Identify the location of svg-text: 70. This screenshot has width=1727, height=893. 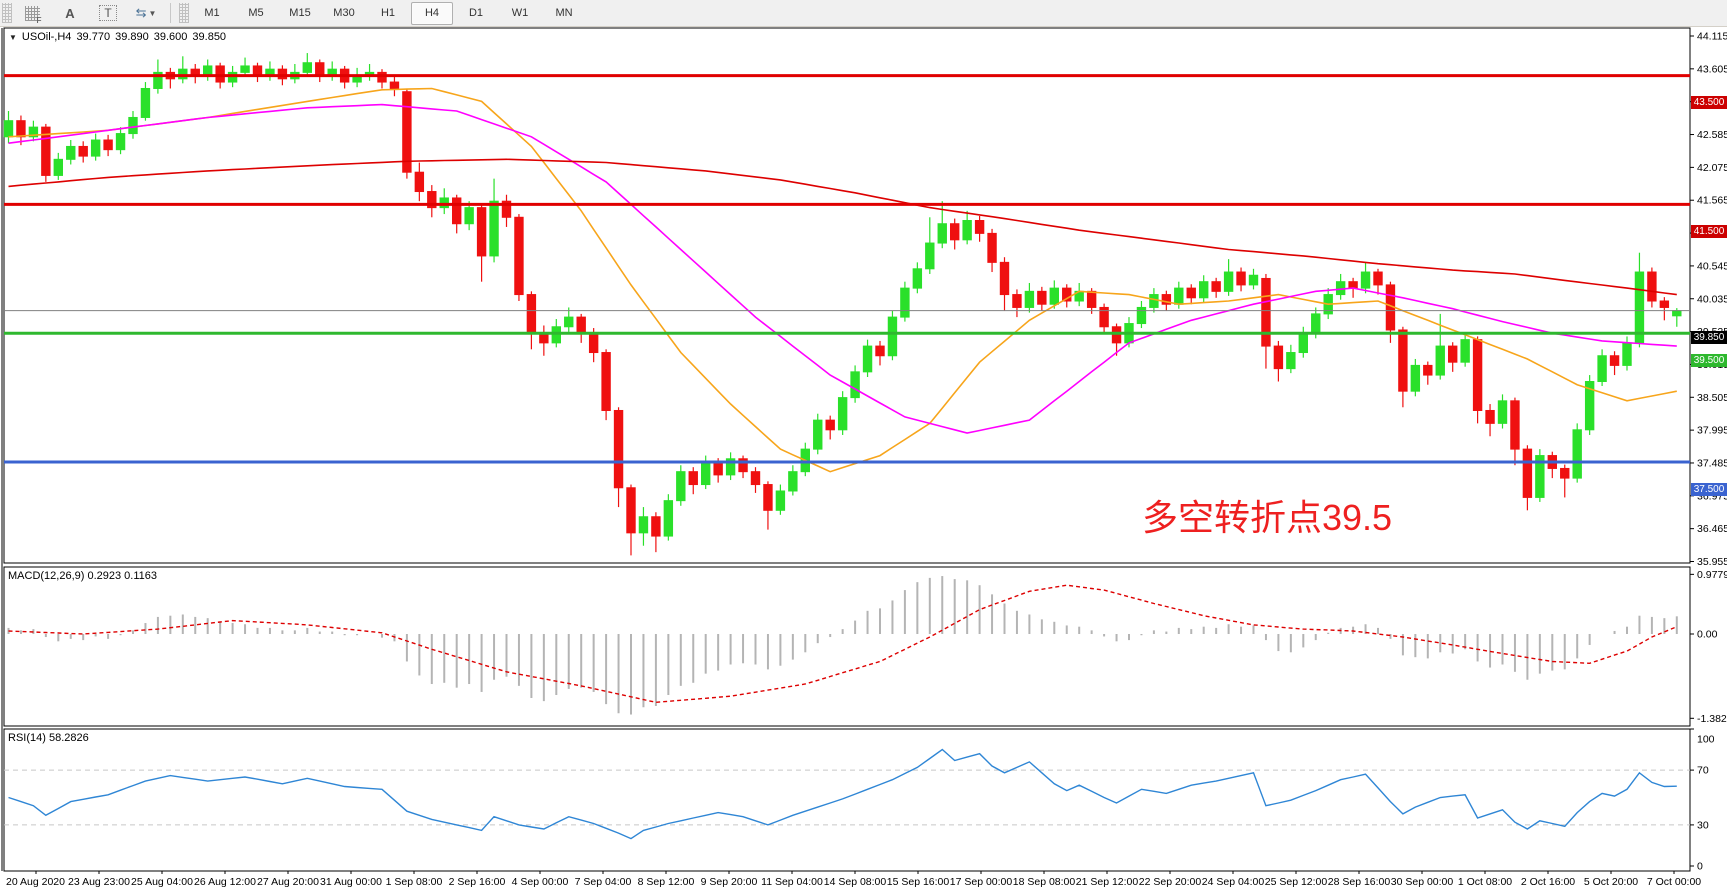
(1703, 771).